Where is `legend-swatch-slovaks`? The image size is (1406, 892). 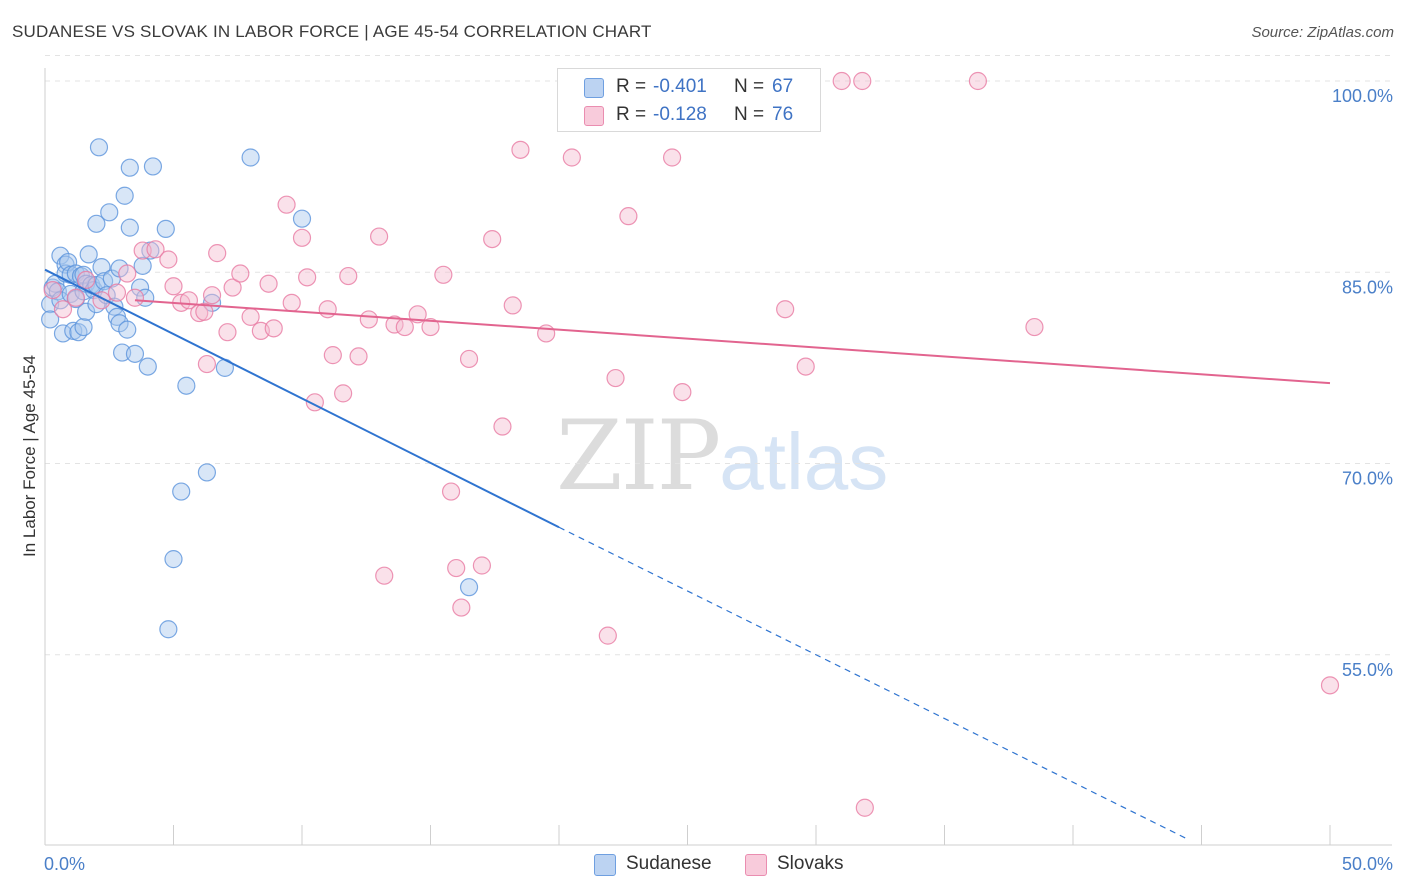
legend-swatch-slovaks is located at coordinates (594, 116).